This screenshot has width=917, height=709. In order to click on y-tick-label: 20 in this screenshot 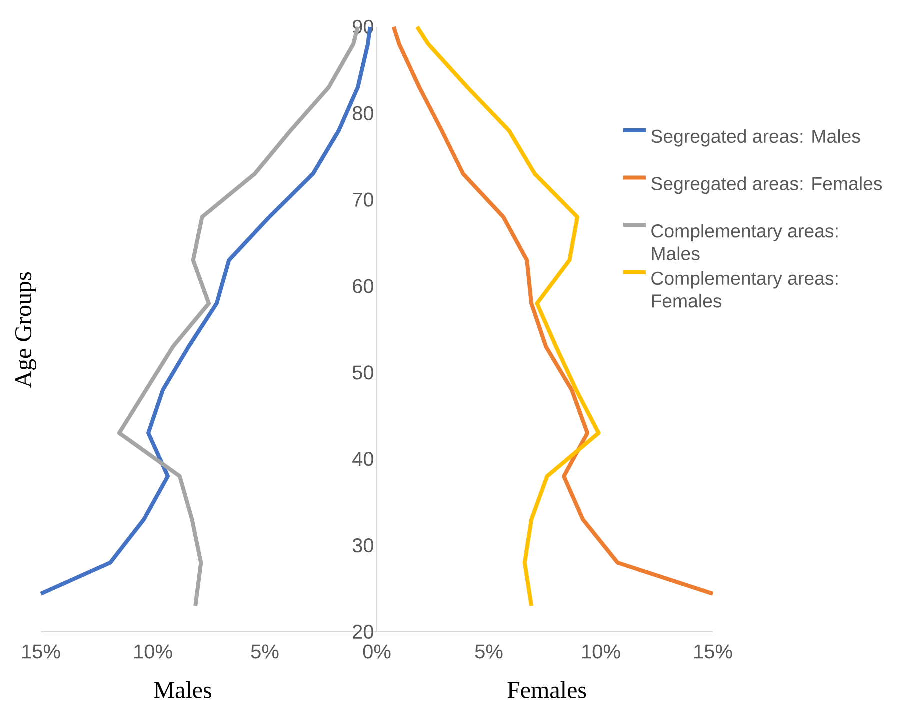, I will do `click(363, 632)`.